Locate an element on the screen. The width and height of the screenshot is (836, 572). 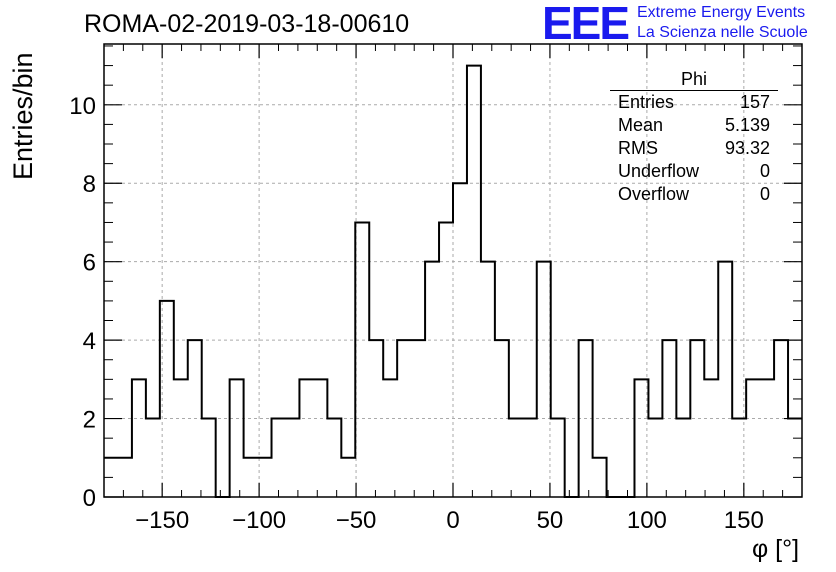
stats-label: RMS is located at coordinates (638, 148).